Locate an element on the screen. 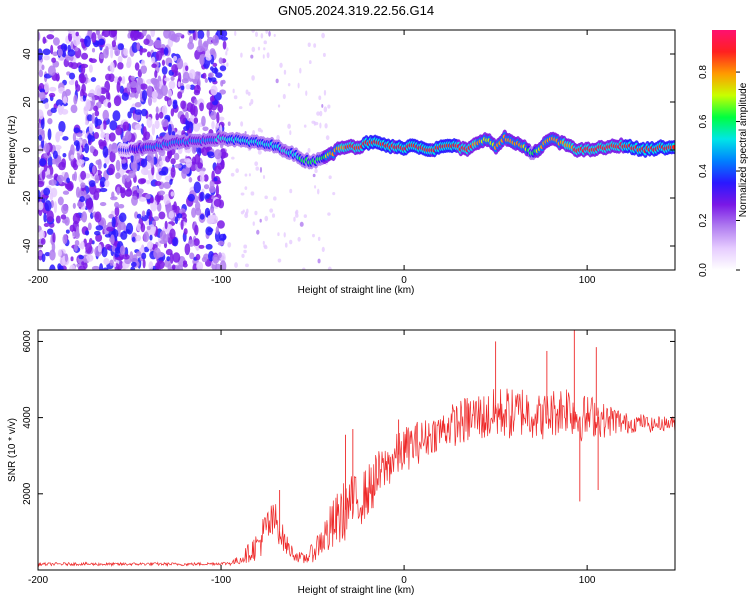 This screenshot has height=600, width=750. x-tick-label: -100 is located at coordinates (221, 280).